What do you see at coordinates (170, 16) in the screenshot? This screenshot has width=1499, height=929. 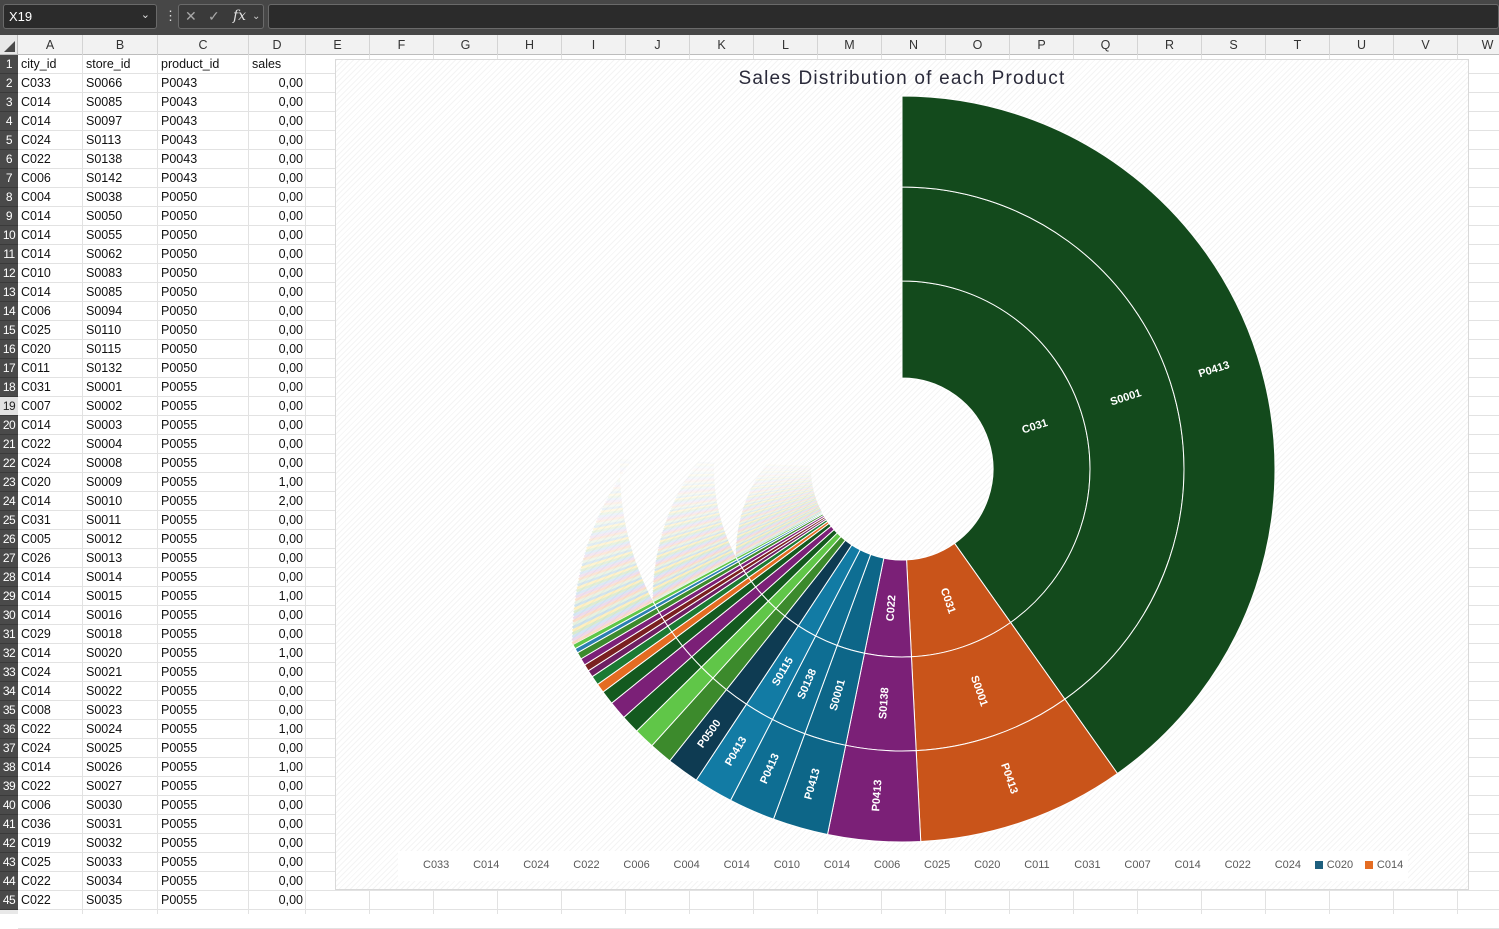 I see `formula-bar-resize-handle: ⋮` at bounding box center [170, 16].